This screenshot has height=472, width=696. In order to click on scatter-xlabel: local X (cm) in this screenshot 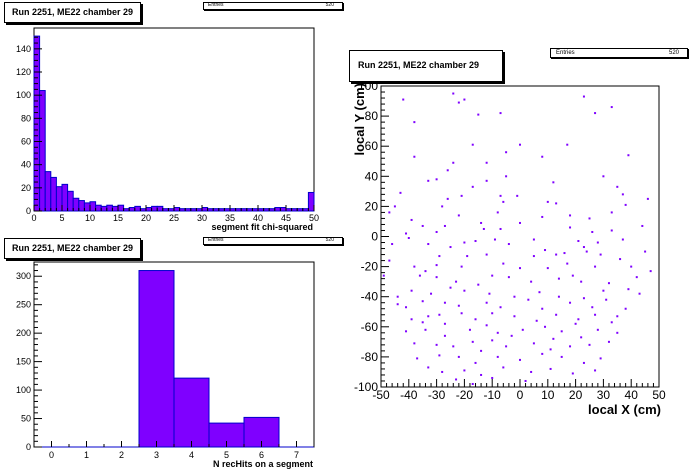, I will do `click(624, 409)`.